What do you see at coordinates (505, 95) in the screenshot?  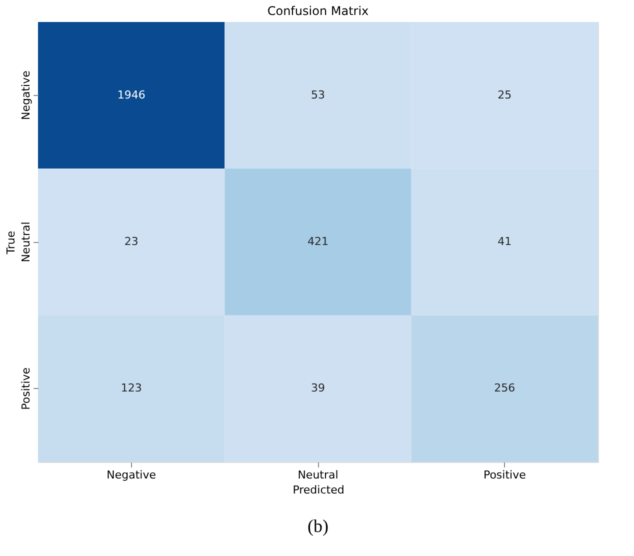 I see `data-label: 25` at bounding box center [505, 95].